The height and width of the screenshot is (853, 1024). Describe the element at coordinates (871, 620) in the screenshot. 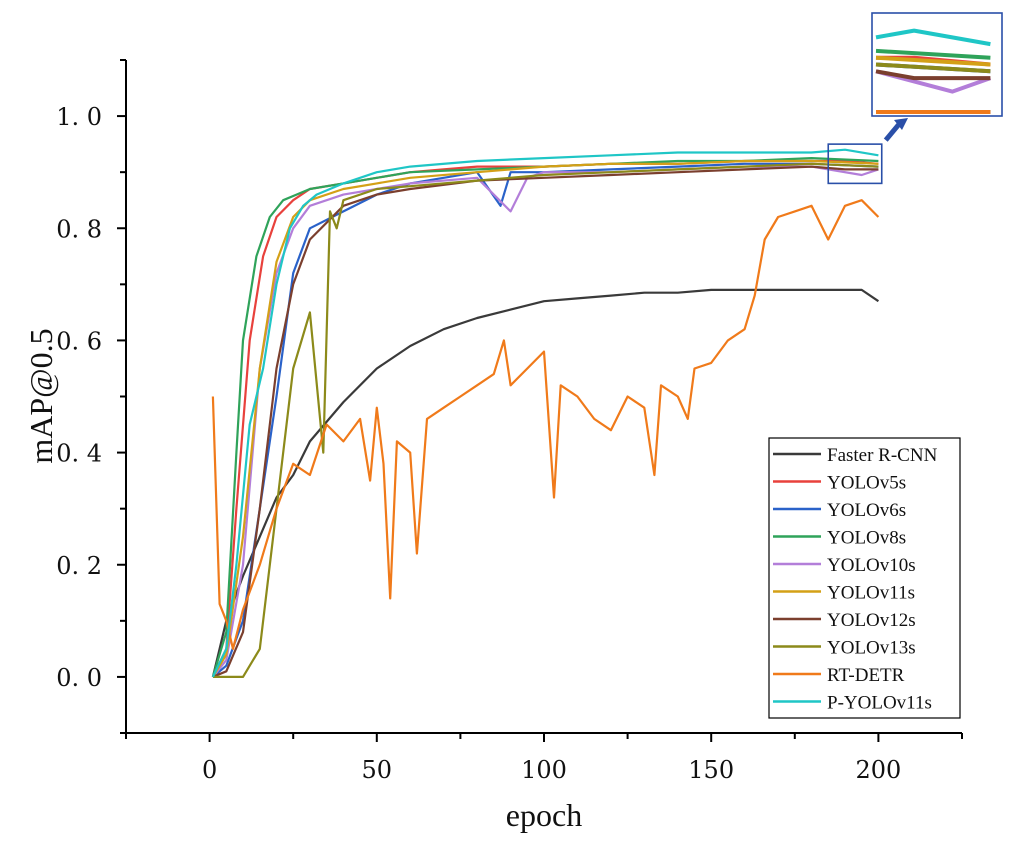

I see `legend-label: YOLOv12s` at that location.